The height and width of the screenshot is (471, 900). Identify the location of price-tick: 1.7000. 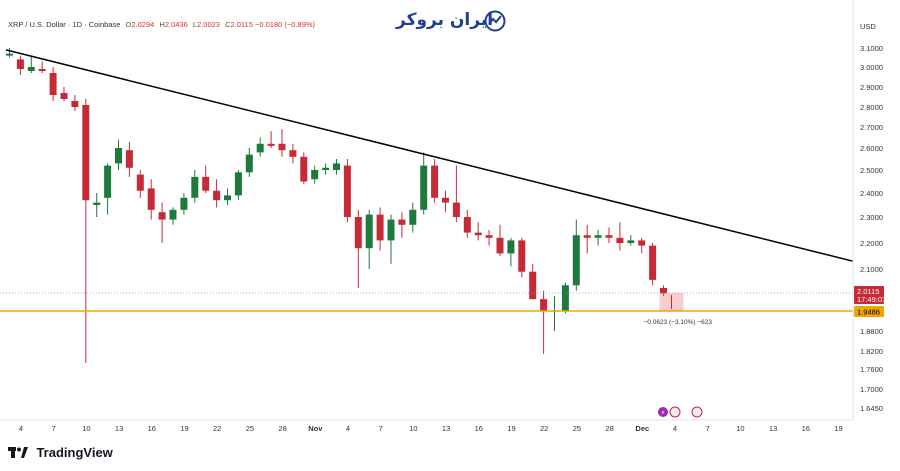
(871, 389).